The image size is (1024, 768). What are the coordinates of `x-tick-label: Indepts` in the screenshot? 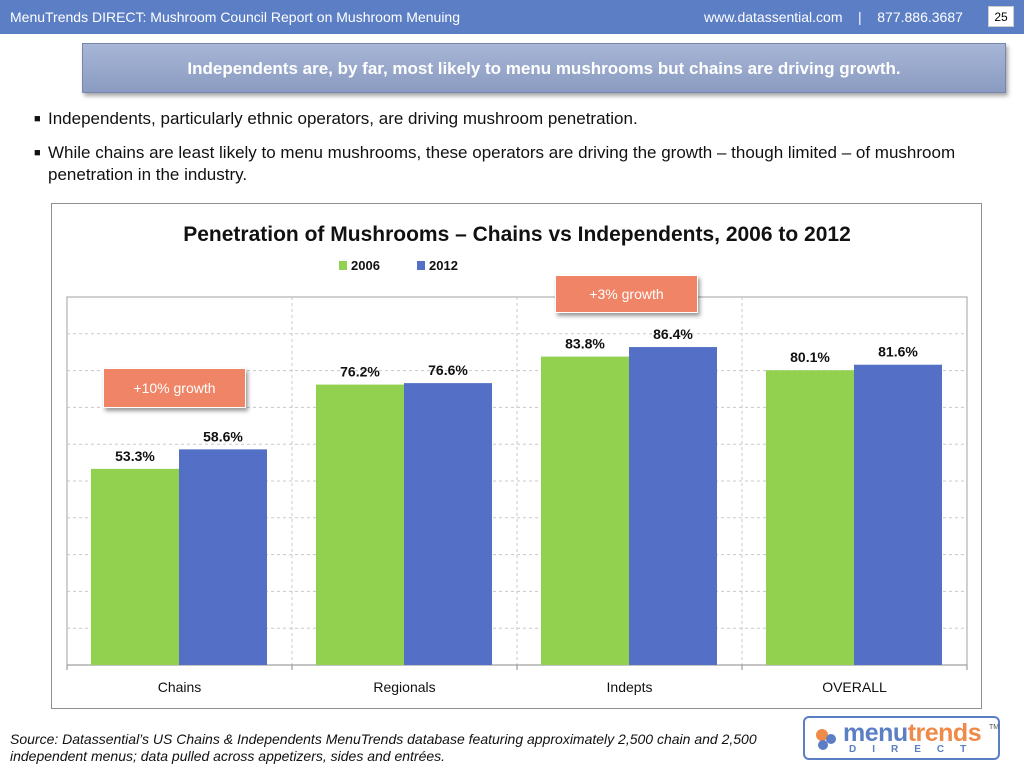 It's located at (630, 687).